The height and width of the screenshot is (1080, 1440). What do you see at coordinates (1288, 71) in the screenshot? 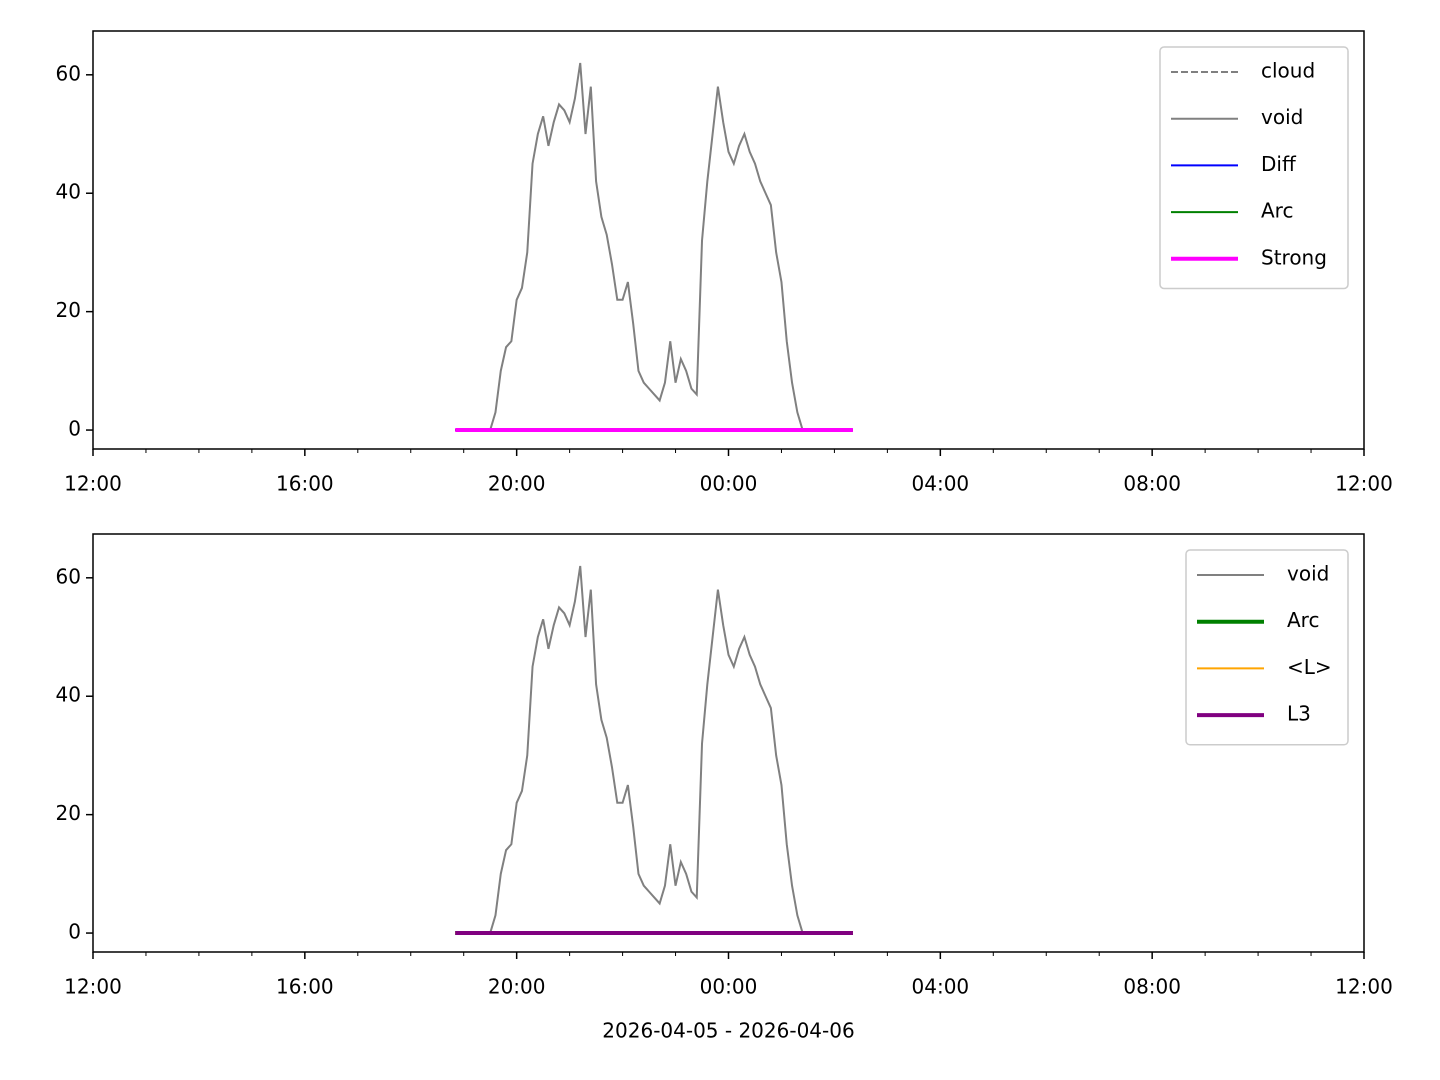
I see `legend-label: cloud` at bounding box center [1288, 71].